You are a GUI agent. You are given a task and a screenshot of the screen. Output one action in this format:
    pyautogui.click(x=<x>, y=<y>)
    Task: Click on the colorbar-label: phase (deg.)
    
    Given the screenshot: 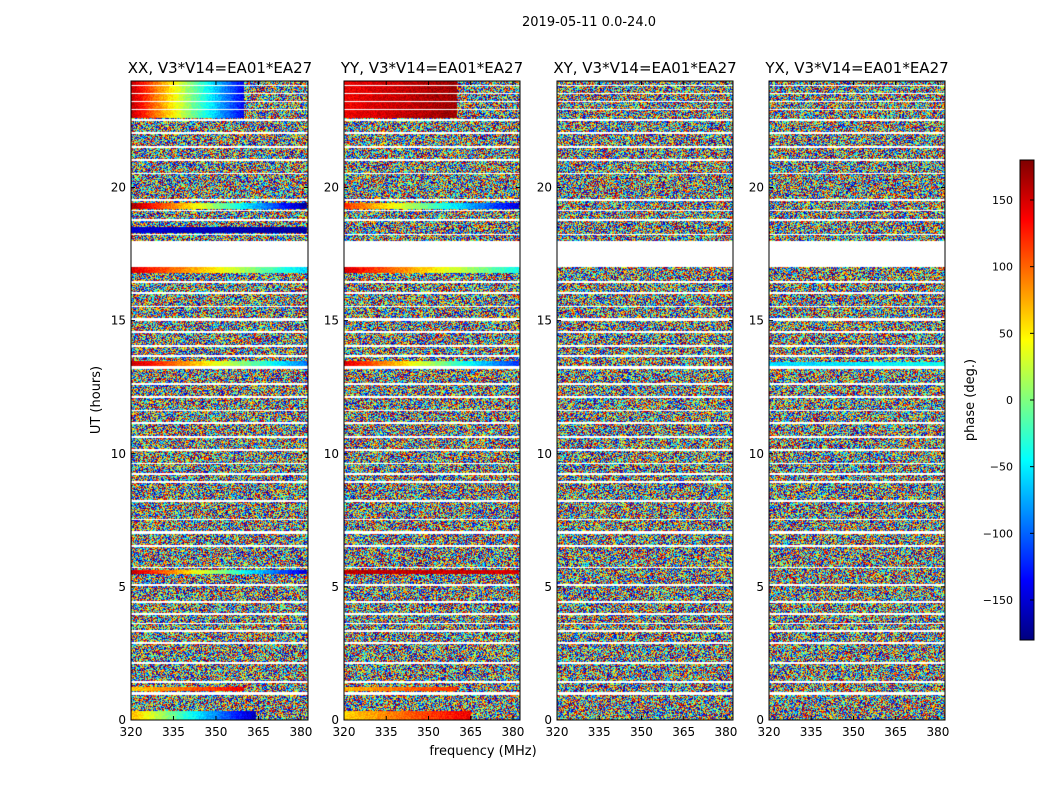 What is the action you would take?
    pyautogui.click(x=970, y=400)
    